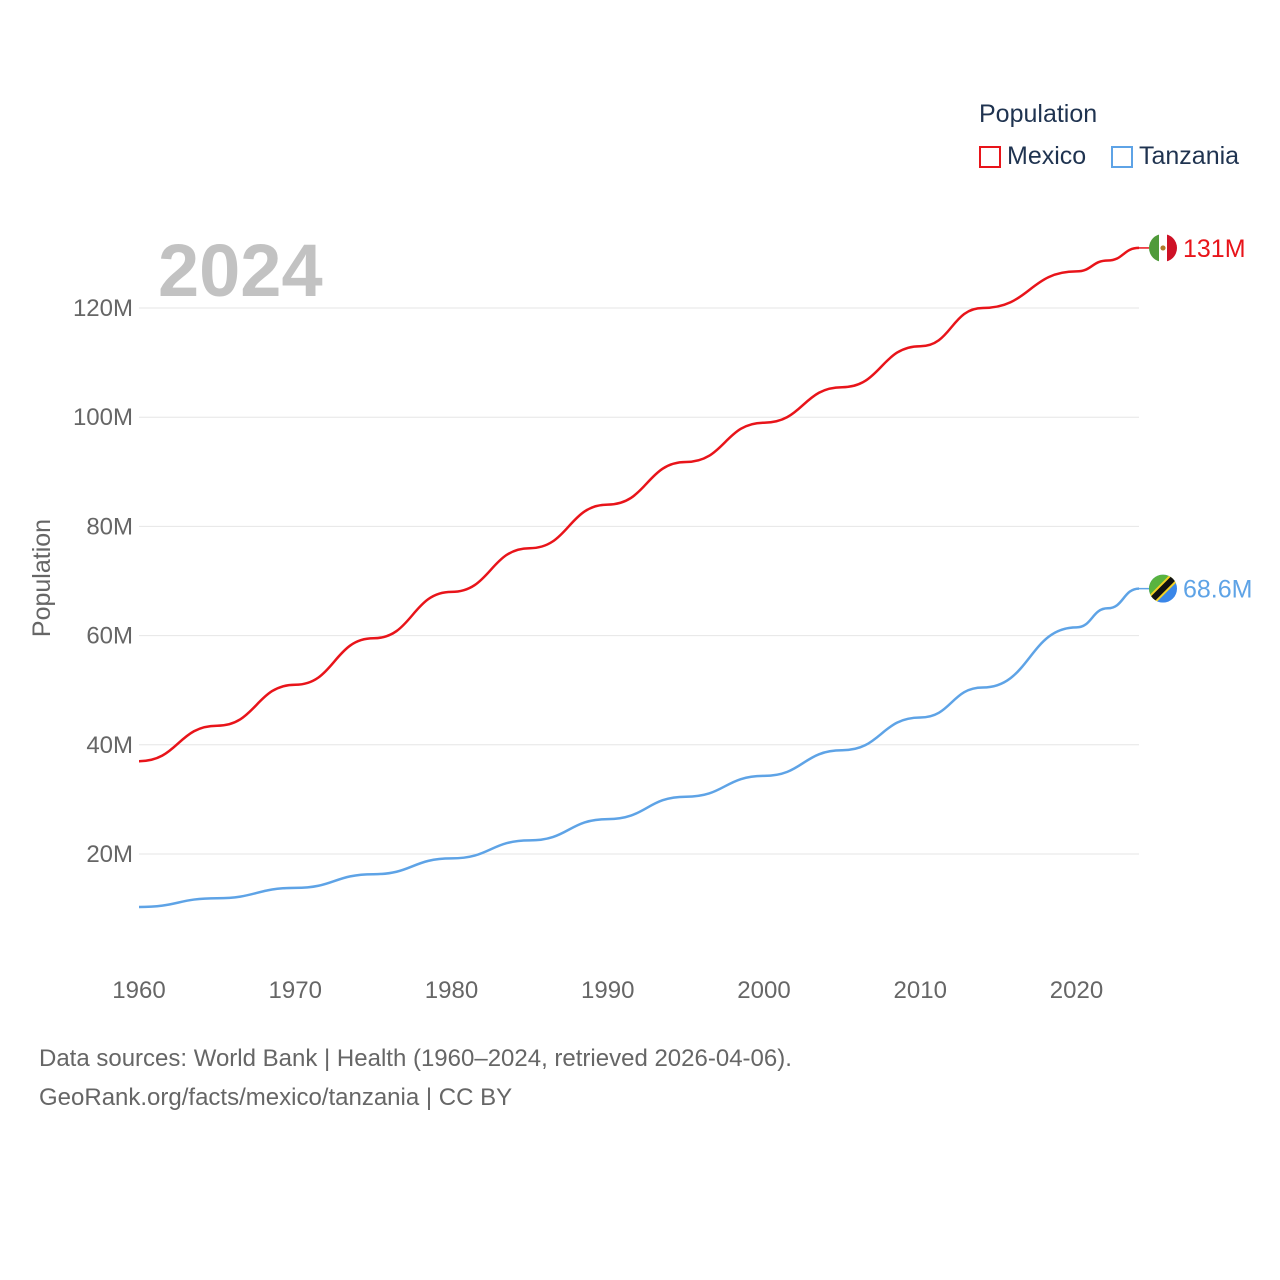 The height and width of the screenshot is (1280, 1280). I want to click on legend-label-tanzania: Tanzania, so click(1189, 156).